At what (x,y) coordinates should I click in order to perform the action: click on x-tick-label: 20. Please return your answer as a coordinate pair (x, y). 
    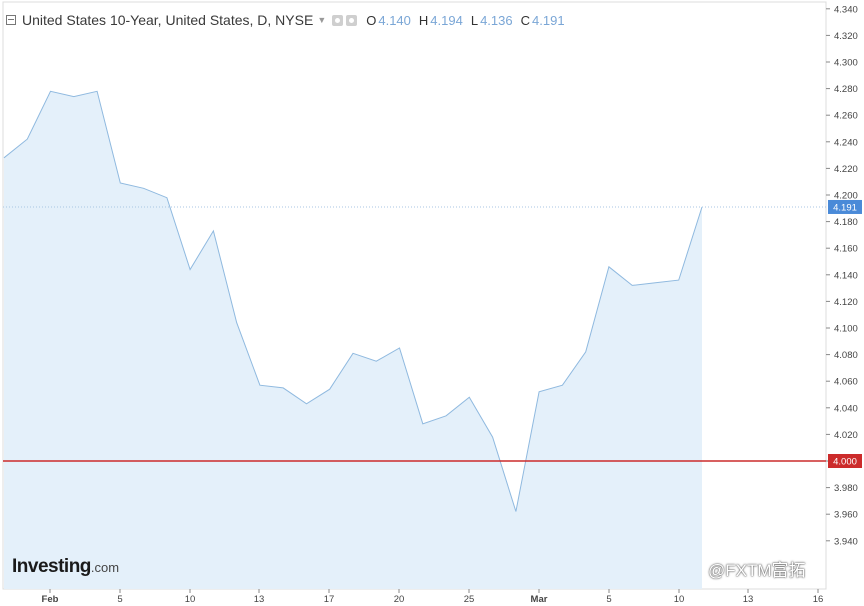
    Looking at the image, I should click on (399, 599).